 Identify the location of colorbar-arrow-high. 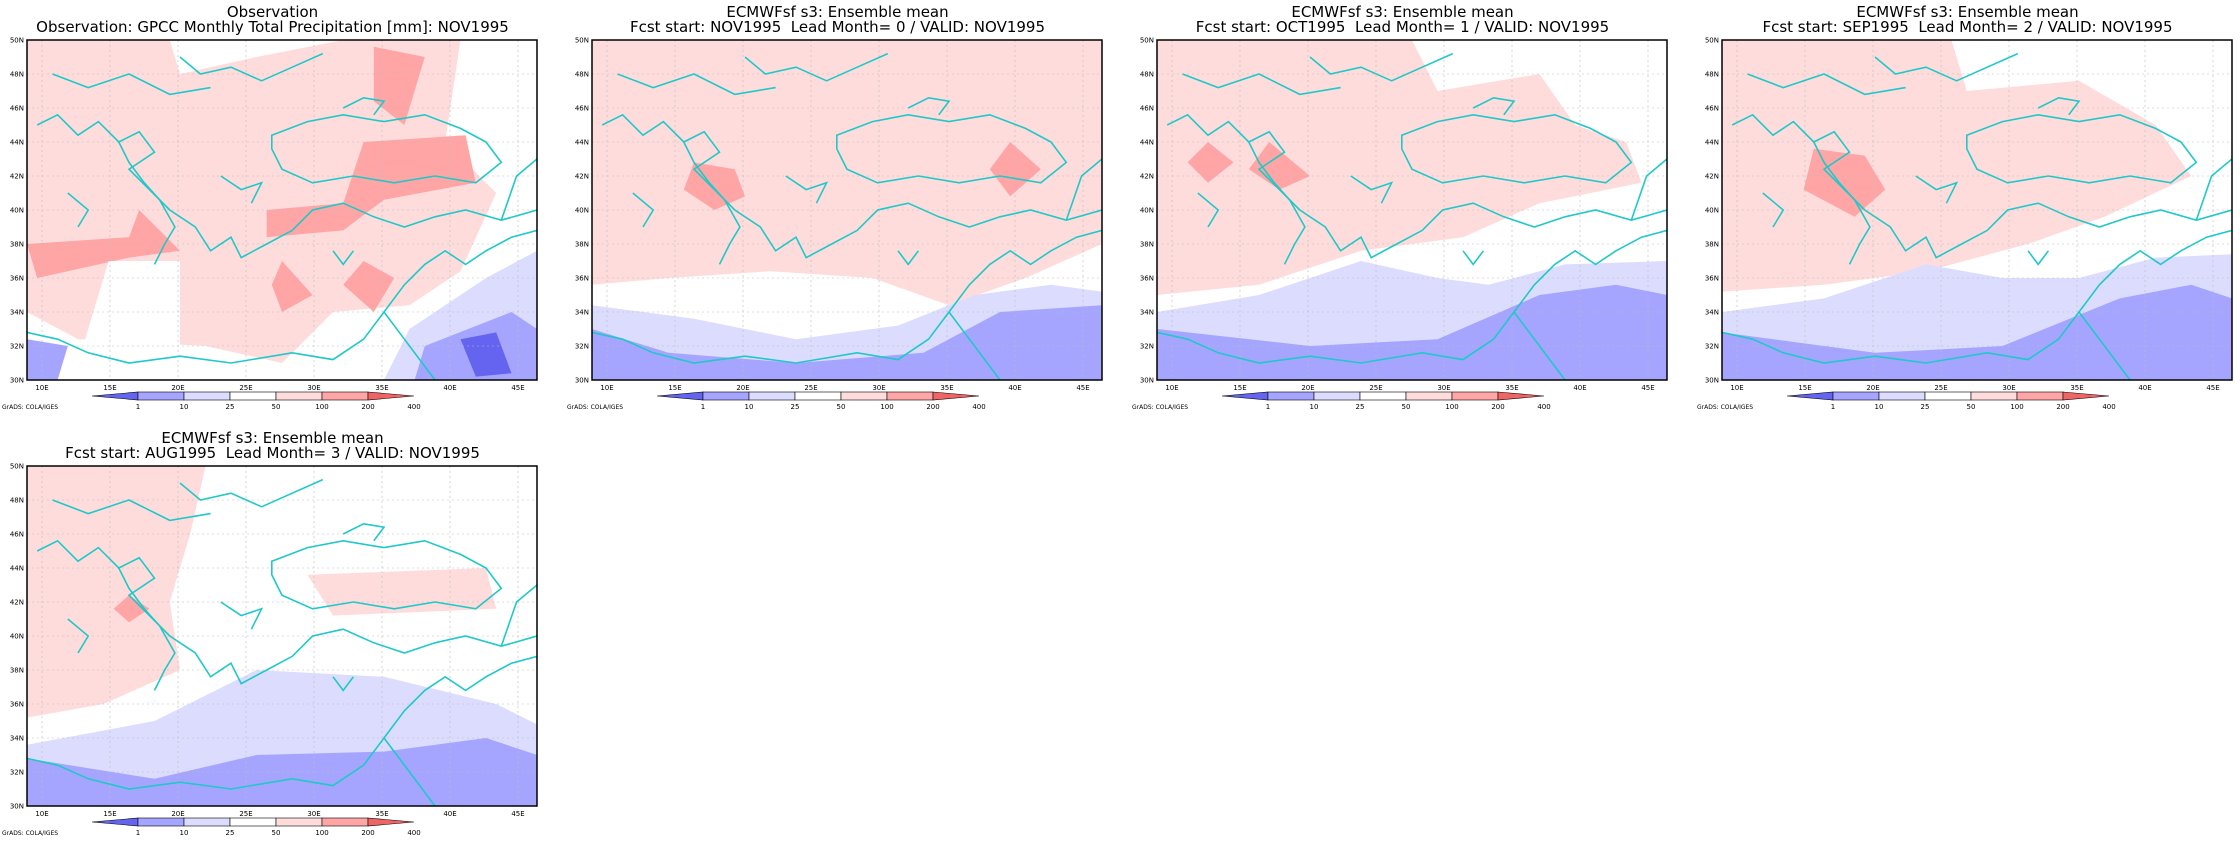
(956, 396).